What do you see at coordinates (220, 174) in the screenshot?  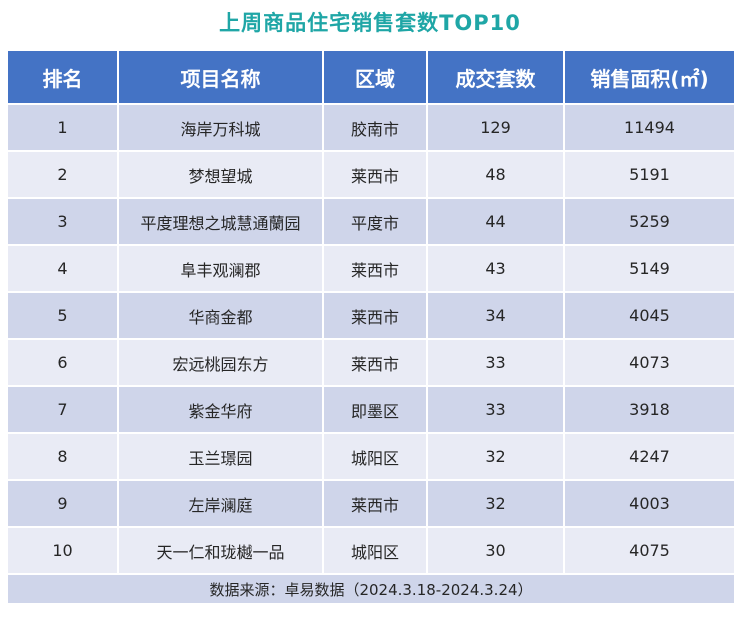 I see `project-name-cell: 梦想望城` at bounding box center [220, 174].